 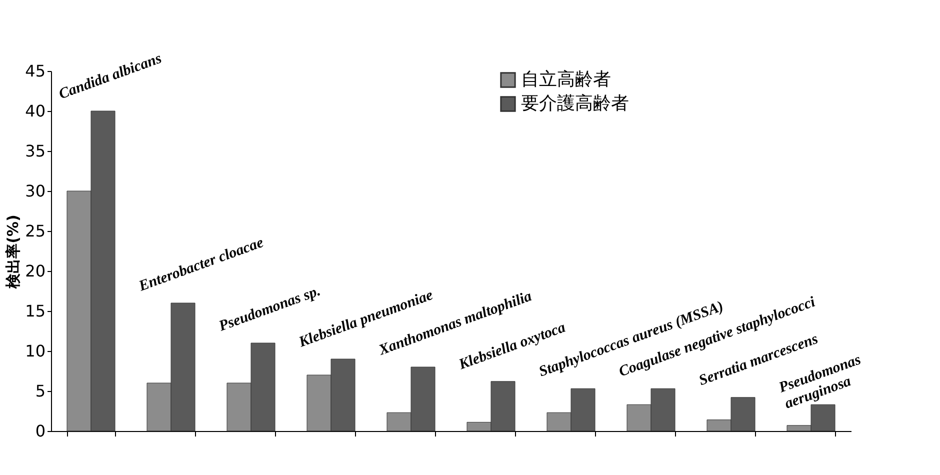 What do you see at coordinates (35, 311) in the screenshot?
I see `y-tick-label: 15` at bounding box center [35, 311].